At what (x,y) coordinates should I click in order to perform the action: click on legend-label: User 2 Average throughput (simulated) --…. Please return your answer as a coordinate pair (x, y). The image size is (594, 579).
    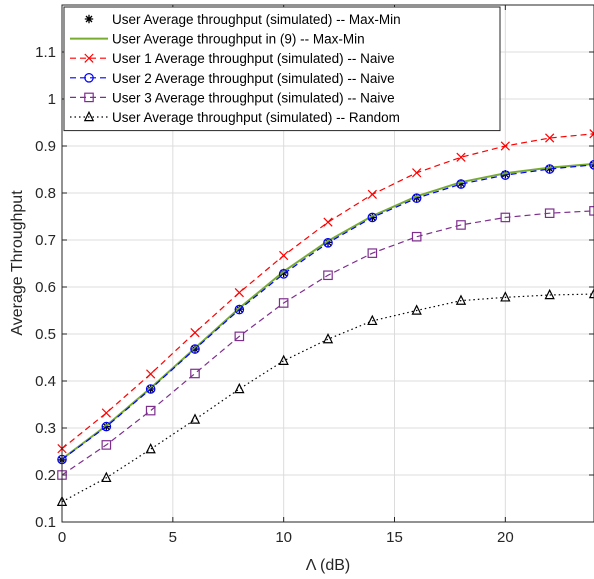
    Looking at the image, I should click on (253, 78).